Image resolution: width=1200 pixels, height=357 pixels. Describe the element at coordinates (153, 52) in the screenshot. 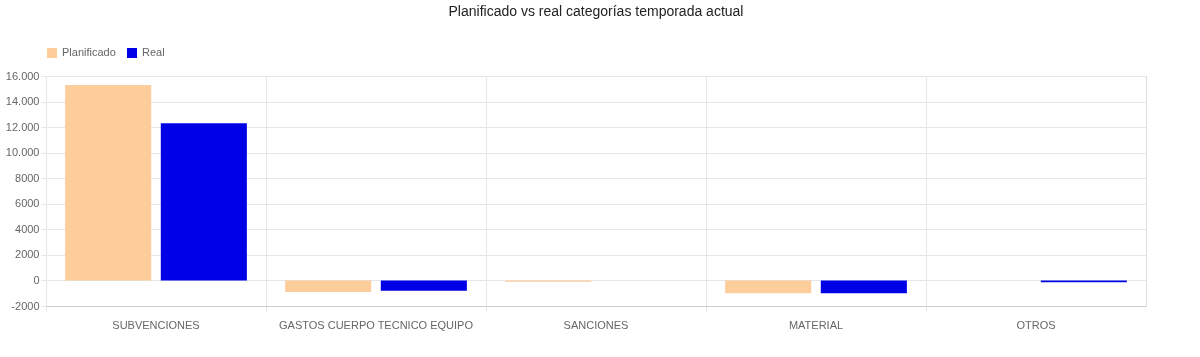

I see `legend-label: Real` at that location.